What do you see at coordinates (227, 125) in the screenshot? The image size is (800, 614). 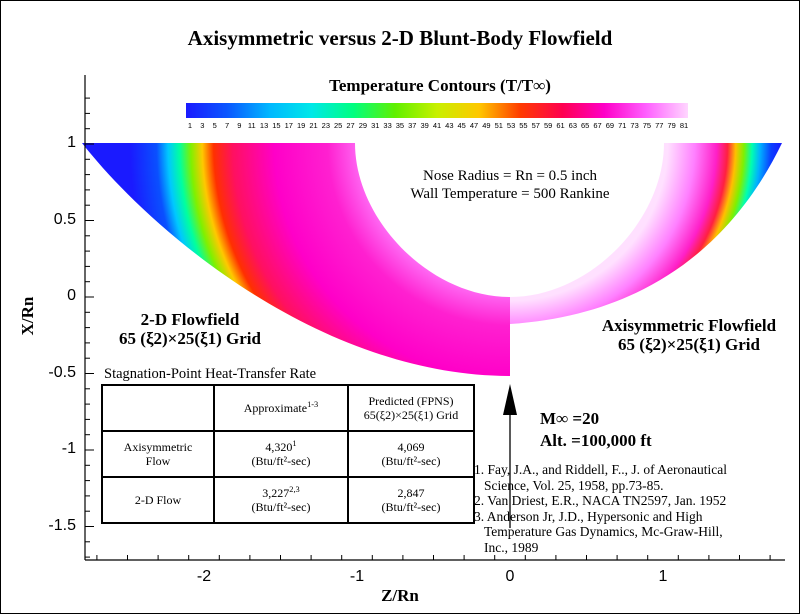 I see `colorbar-tick-label: 7` at bounding box center [227, 125].